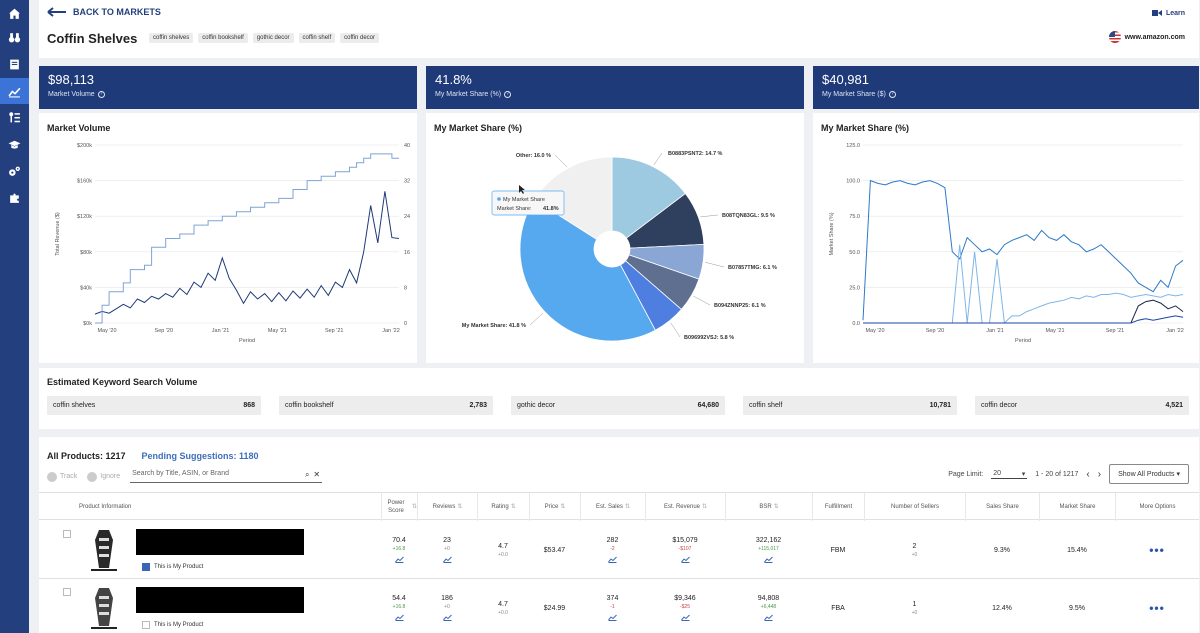  I want to click on gears-icon, so click(14, 171).